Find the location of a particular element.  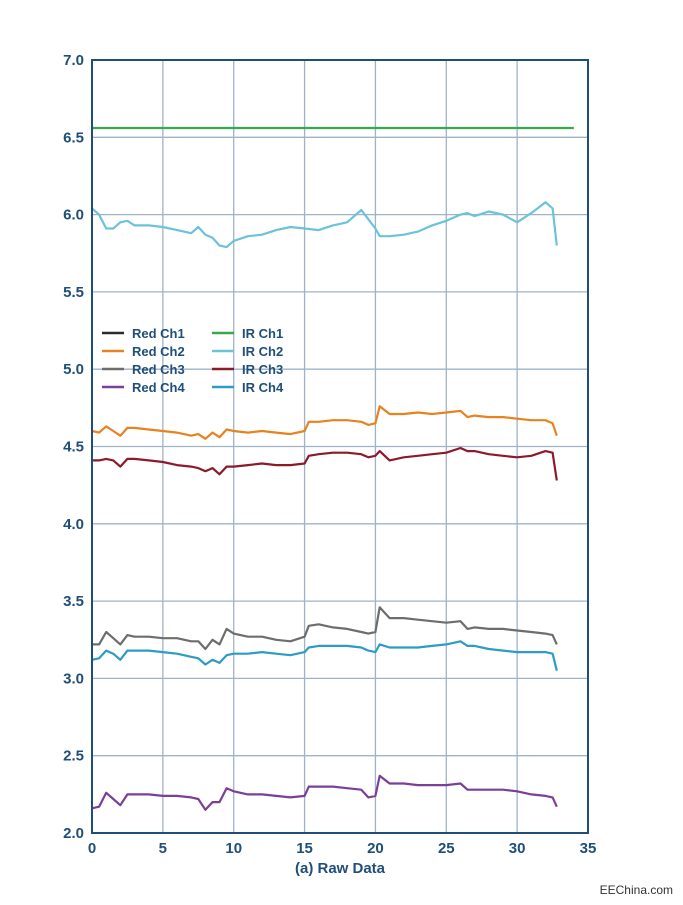

legend-label-red-ch3: Red Ch3 is located at coordinates (158, 369).